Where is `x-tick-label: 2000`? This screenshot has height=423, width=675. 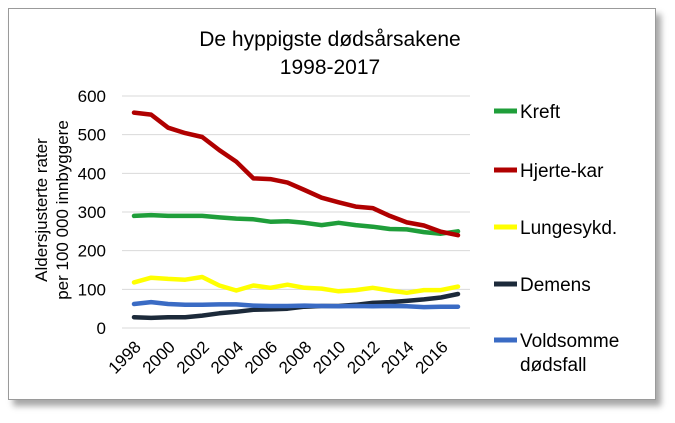 x-tick-label: 2000 is located at coordinates (159, 357).